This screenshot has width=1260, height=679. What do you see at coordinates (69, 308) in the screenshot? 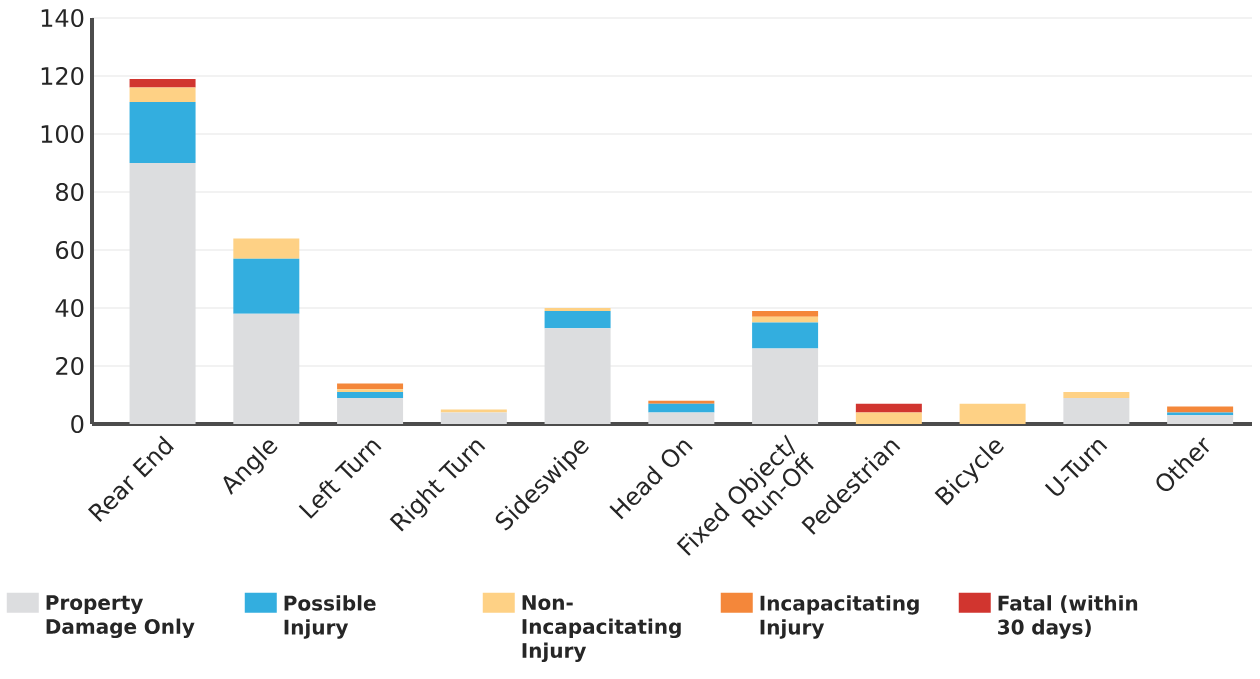
I see `y-tick-label: 40` at bounding box center [69, 308].